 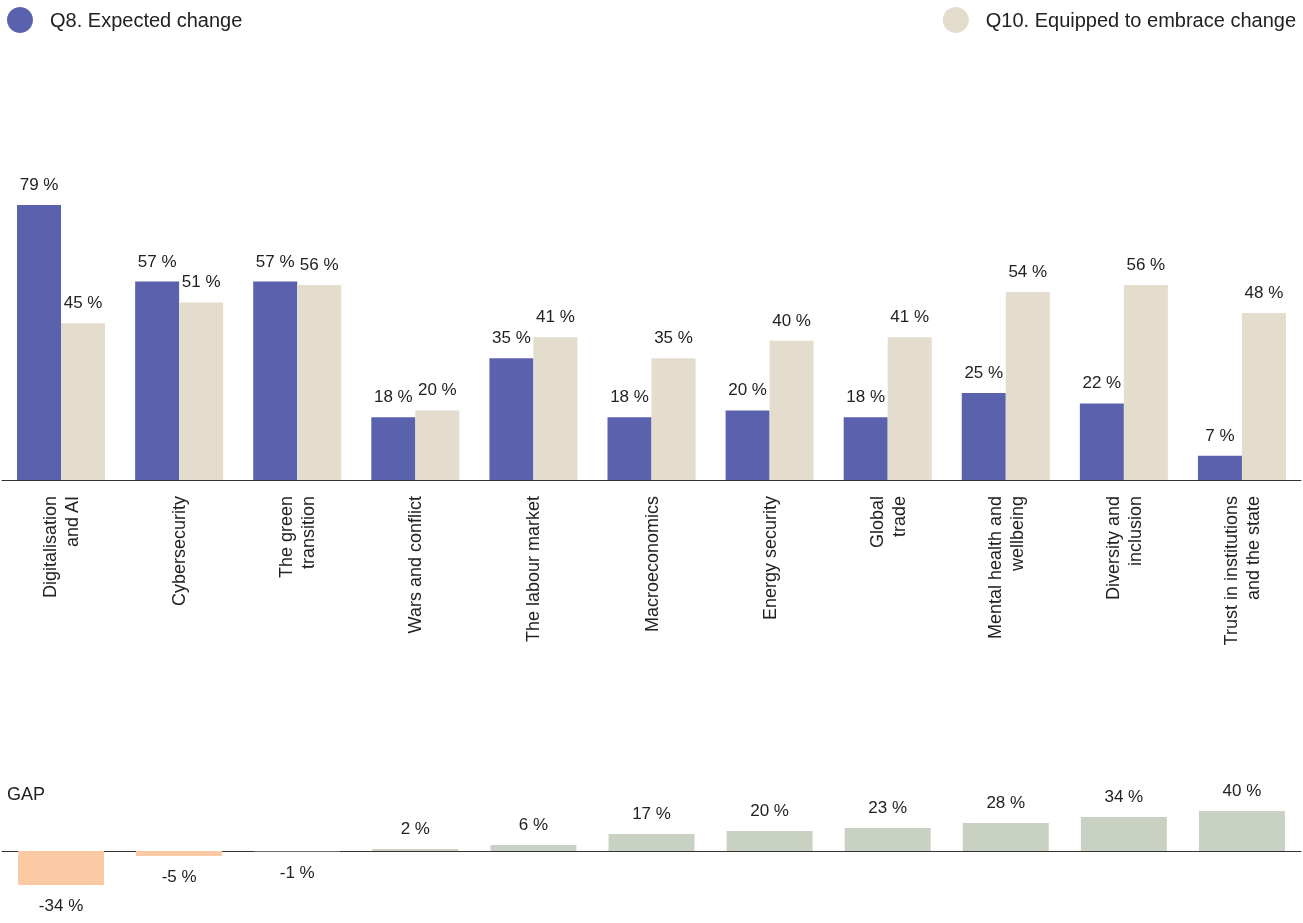 What do you see at coordinates (61, 905) in the screenshot?
I see `data-label: -34 %` at bounding box center [61, 905].